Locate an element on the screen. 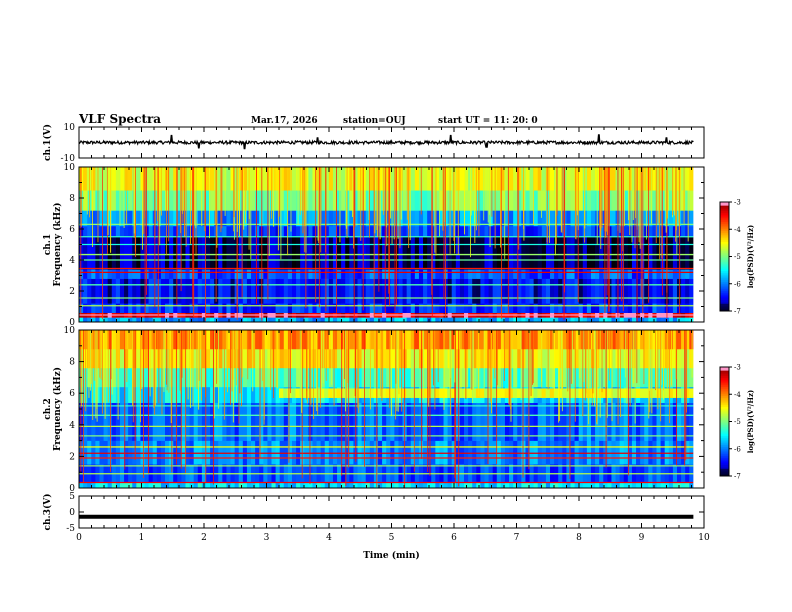 This screenshot has width=792, height=612. psd-enhanced-cell is located at coordinates (646, 393).